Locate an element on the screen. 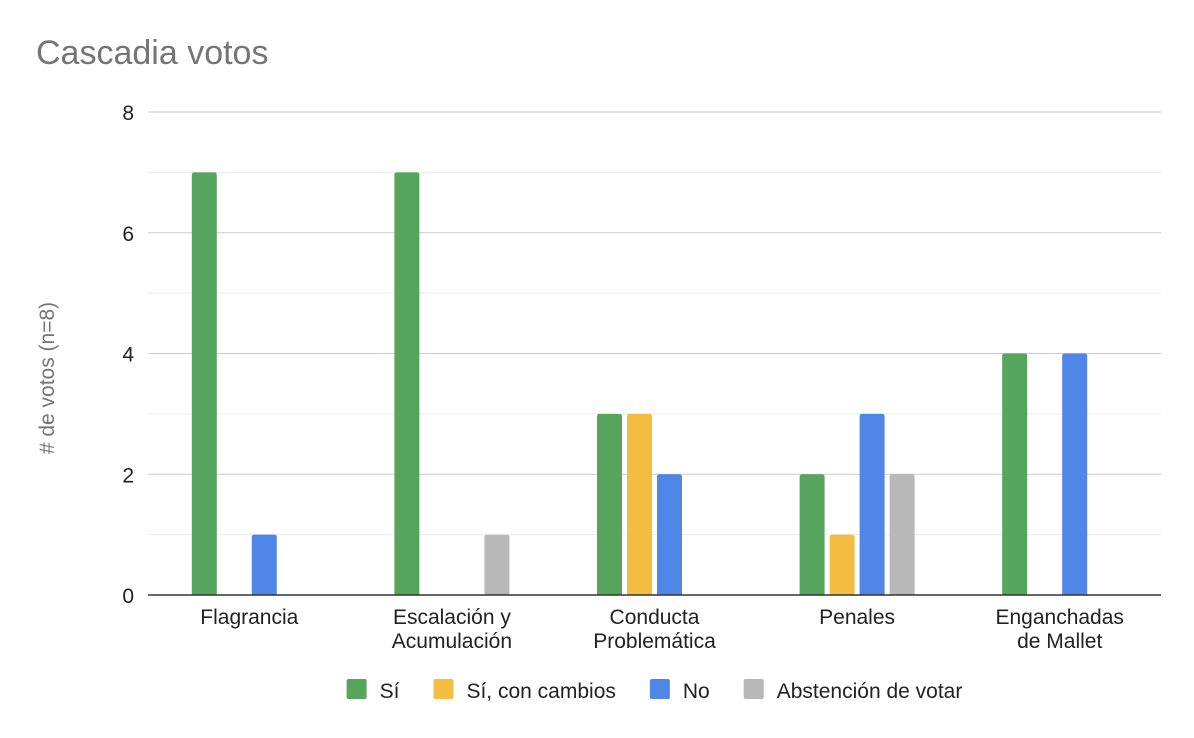 Image resolution: width=1194 pixels, height=738 pixels. legend-item: Sí is located at coordinates (373, 691).